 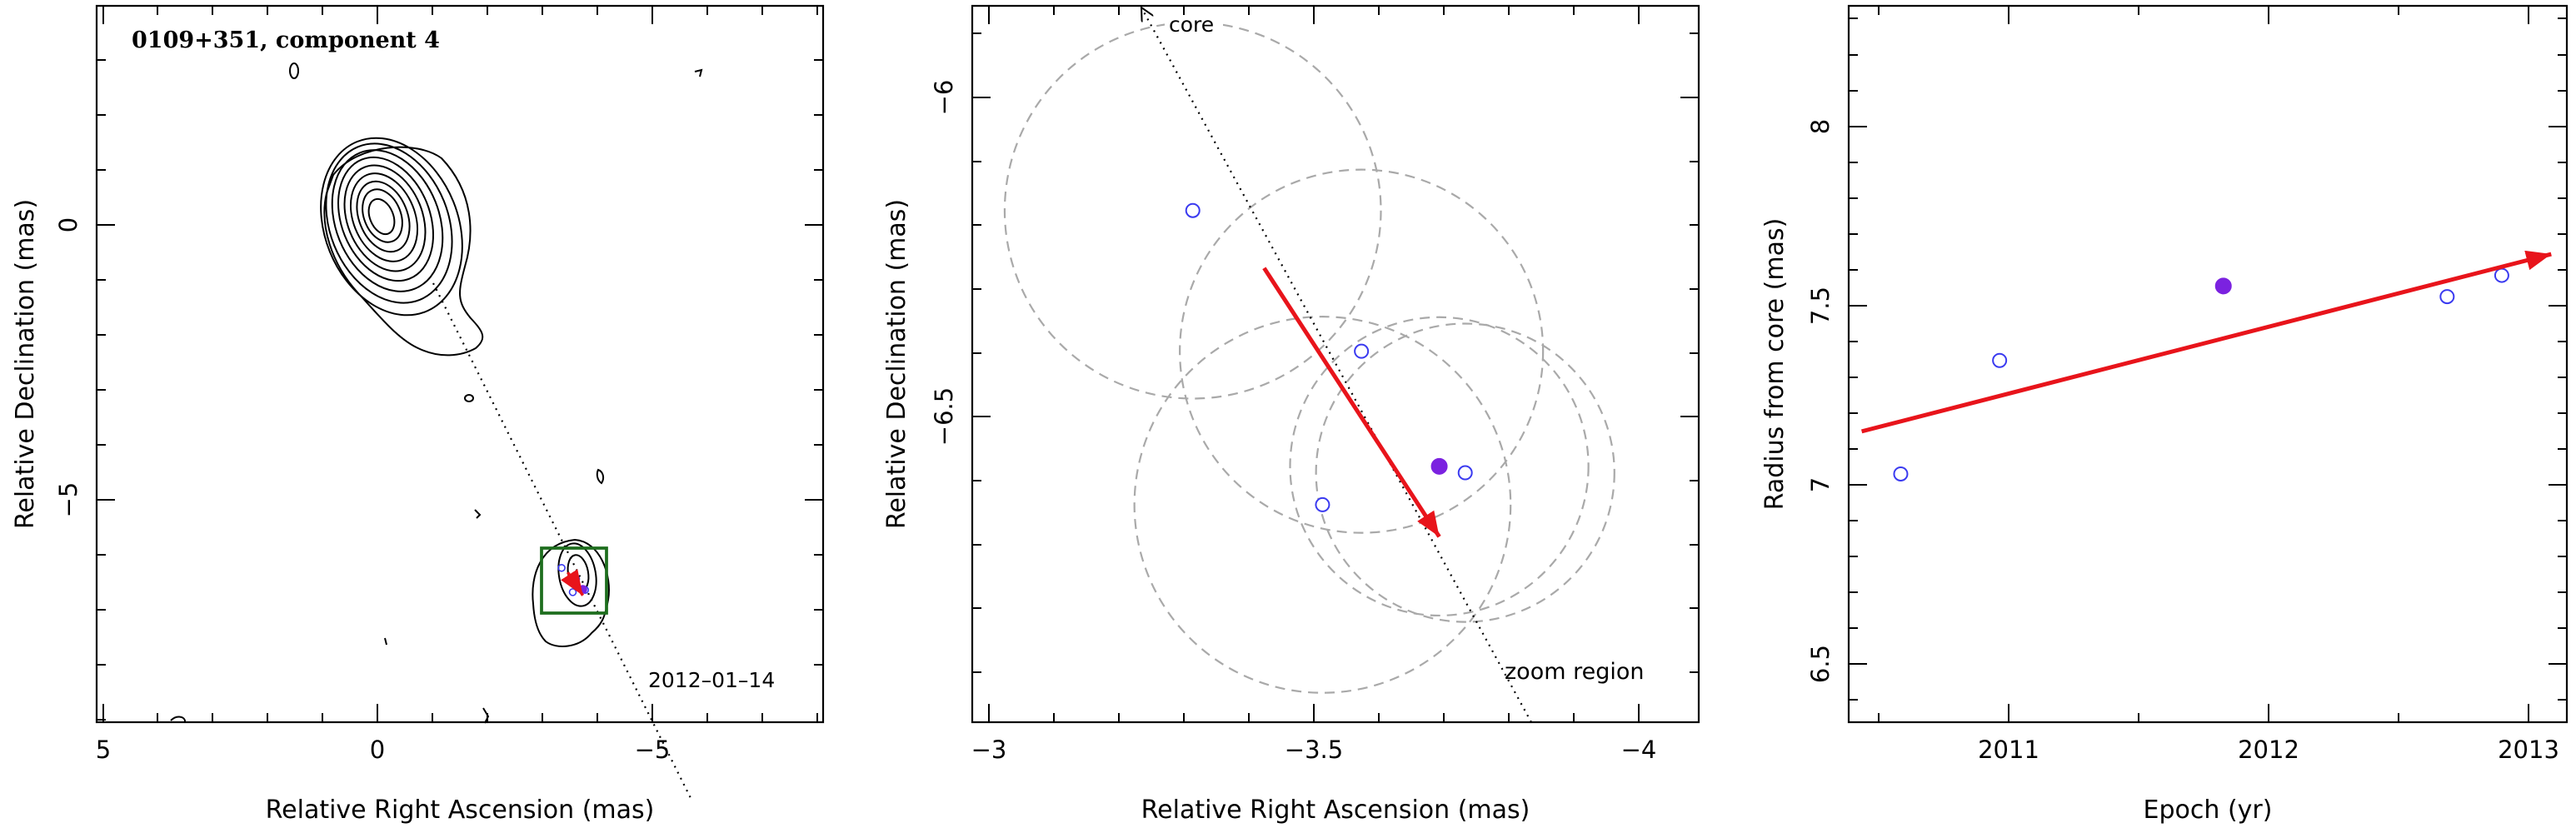 What do you see at coordinates (896, 364) in the screenshot?
I see `p2-y-axis-label: Relative Declination (mas)` at bounding box center [896, 364].